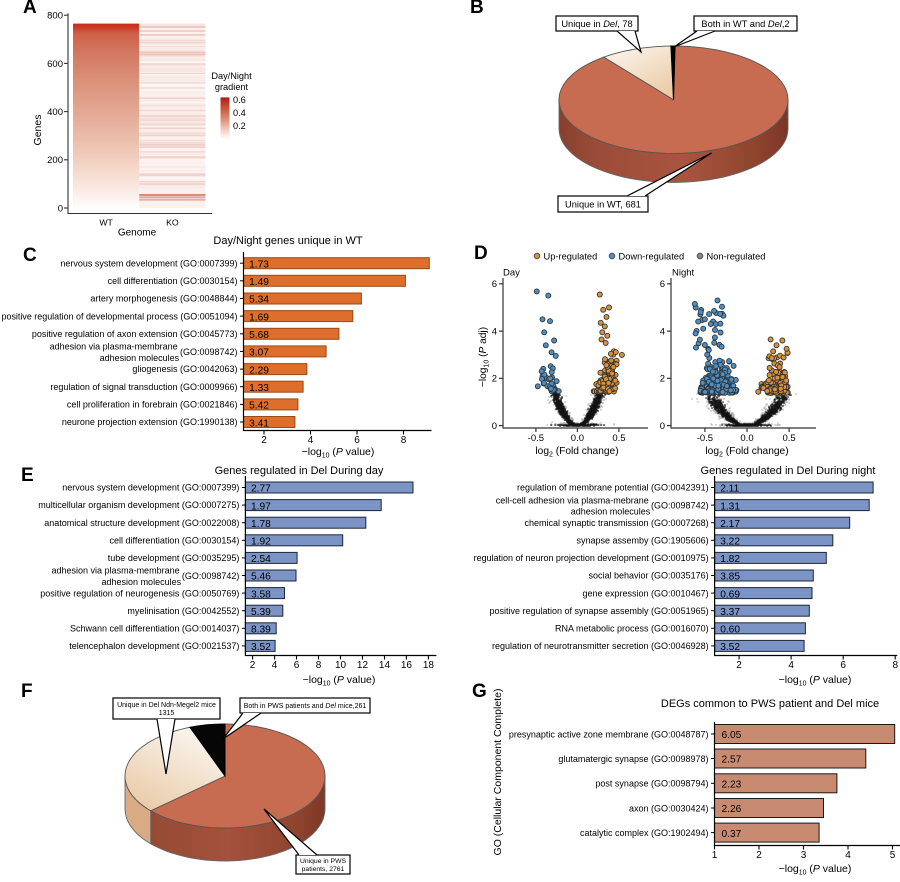 The height and width of the screenshot is (882, 900). Describe the element at coordinates (736, 256) in the screenshot. I see `svg-text: Non-regulated` at that location.